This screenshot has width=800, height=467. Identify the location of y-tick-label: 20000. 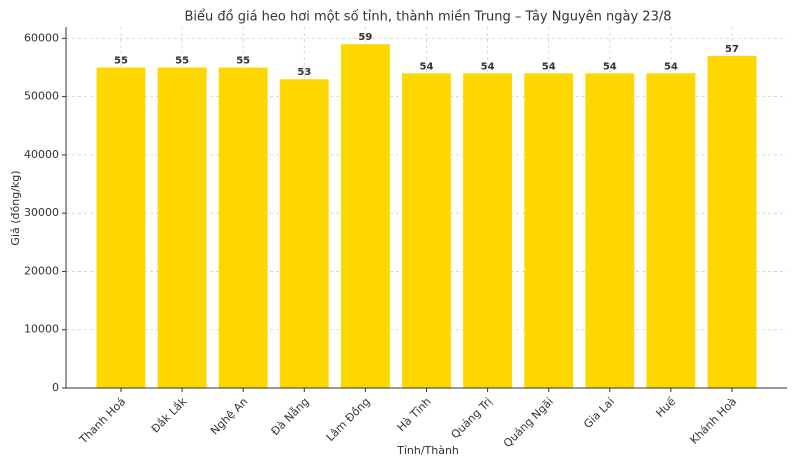
(41, 270).